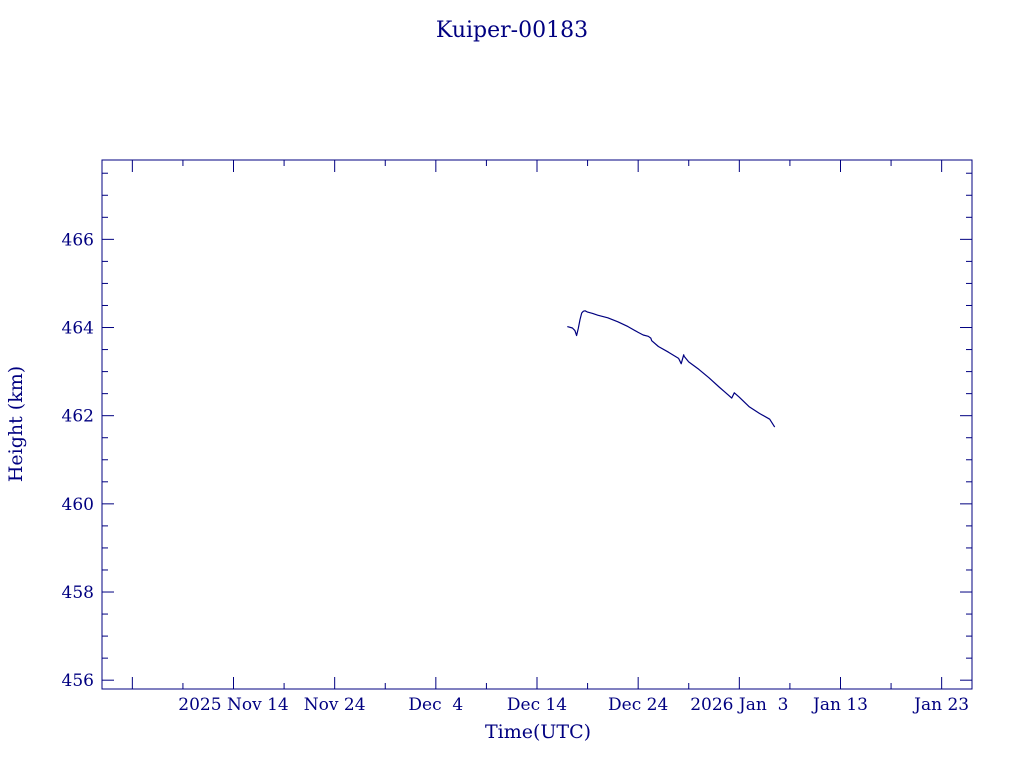  I want to click on y-tick-label: 460, so click(78, 505).